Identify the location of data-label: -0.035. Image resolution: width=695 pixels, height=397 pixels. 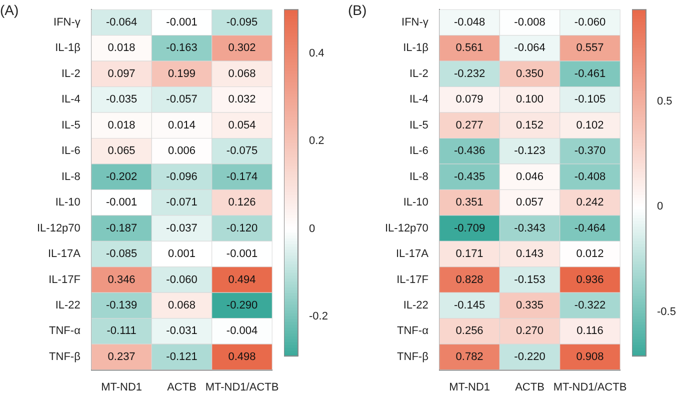
(122, 100).